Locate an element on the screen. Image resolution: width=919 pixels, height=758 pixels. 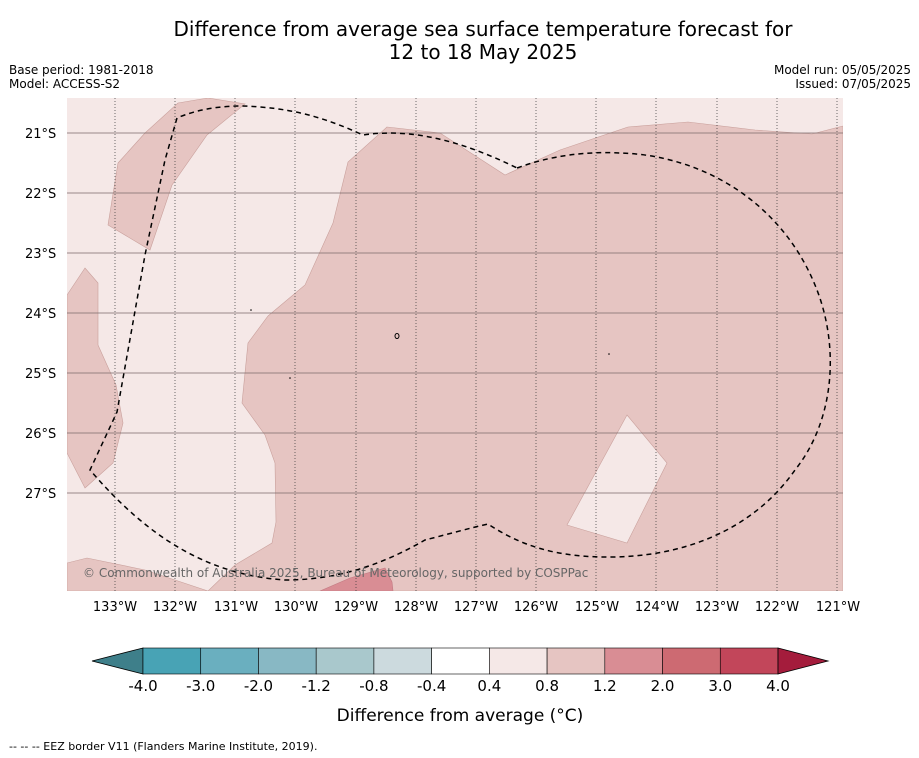
anomaly-band-nw-patch is located at coordinates (176, 174).